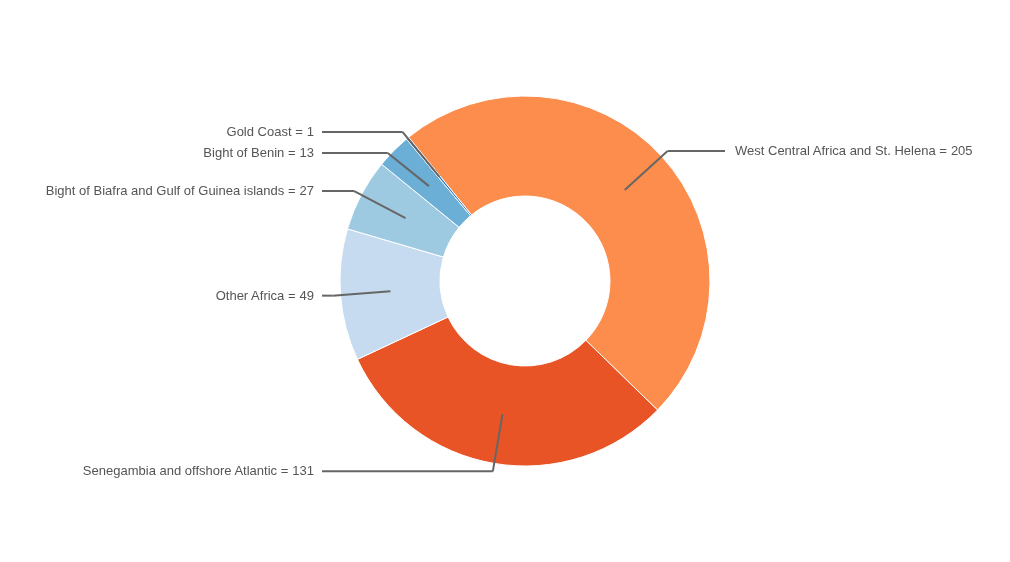 This screenshot has height=562, width=1010. What do you see at coordinates (303, 471) in the screenshot?
I see `data-label: 131` at bounding box center [303, 471].